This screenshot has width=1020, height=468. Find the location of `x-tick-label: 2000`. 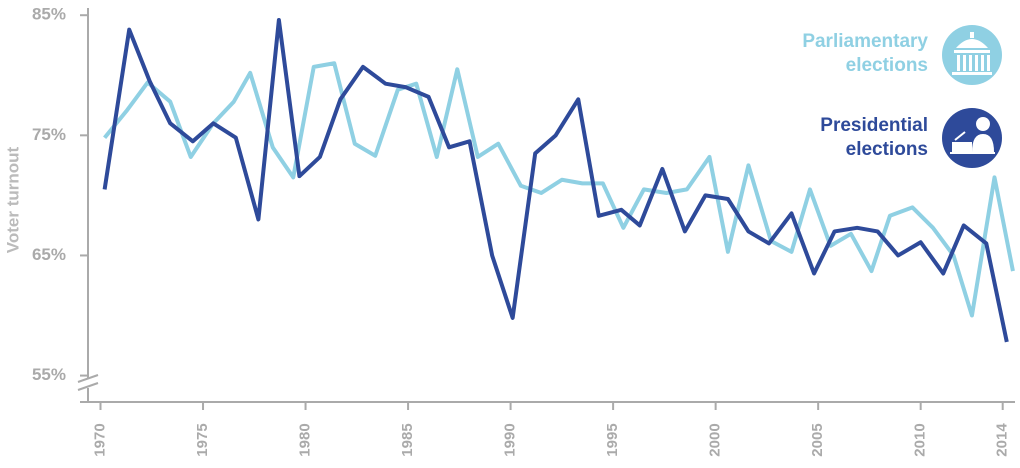

x-tick-label: 2000 is located at coordinates (715, 439).